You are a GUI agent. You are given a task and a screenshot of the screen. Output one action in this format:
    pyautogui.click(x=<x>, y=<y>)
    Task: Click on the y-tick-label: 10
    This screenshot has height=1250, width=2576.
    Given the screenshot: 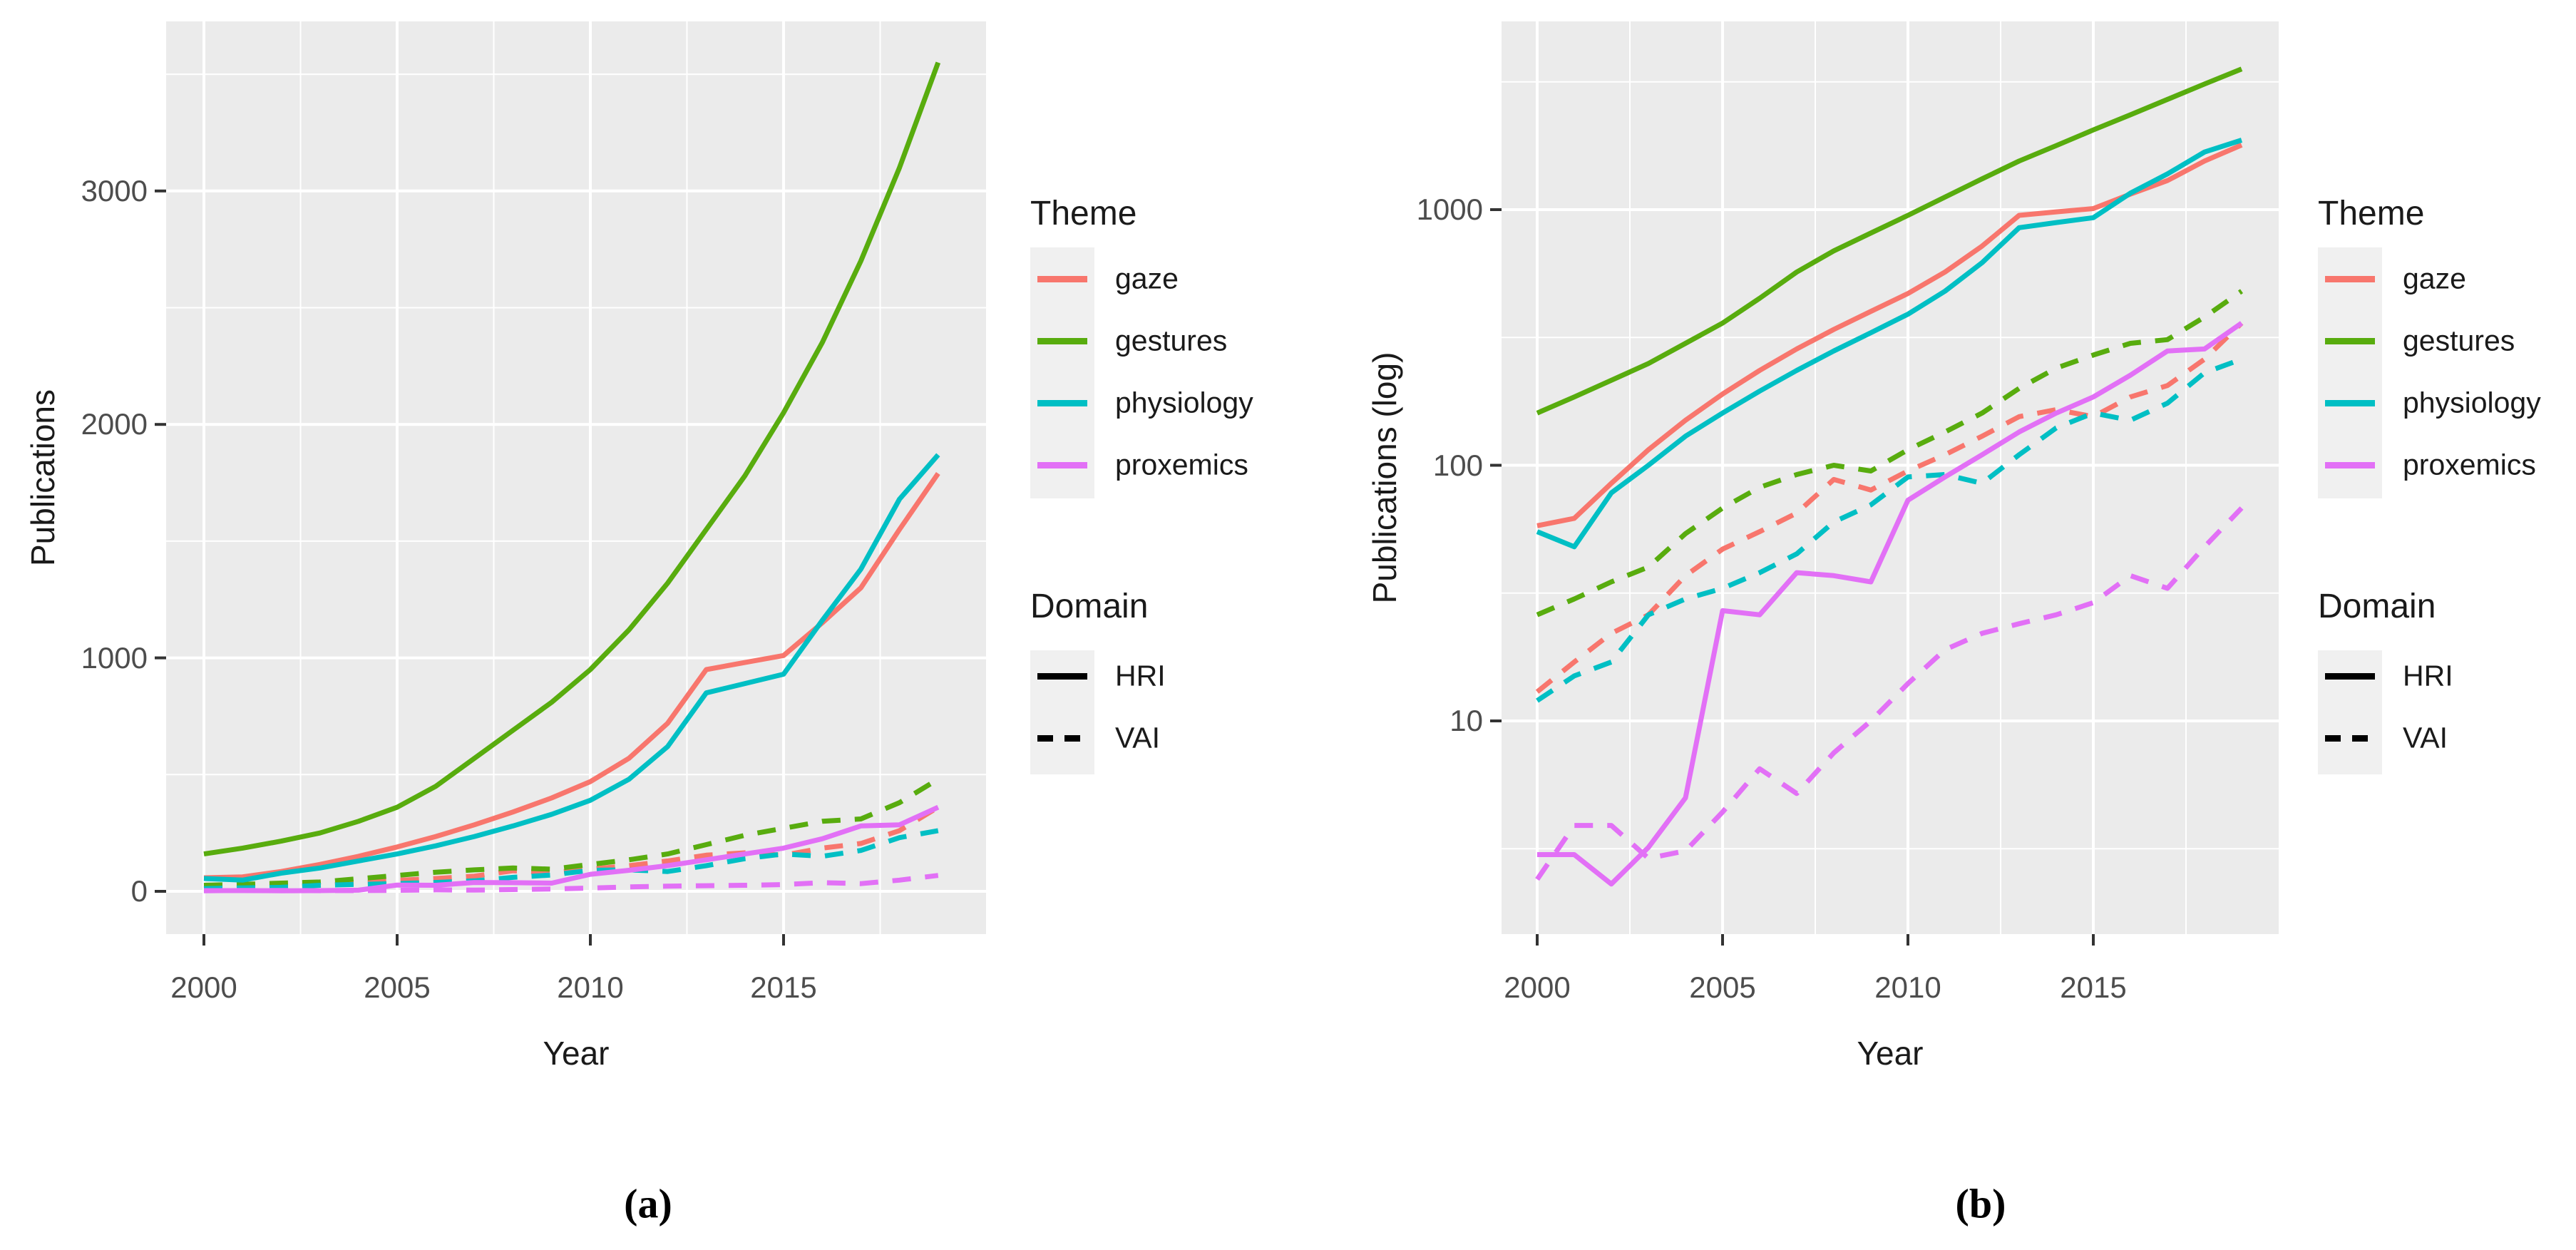 What is the action you would take?
    pyautogui.click(x=1466, y=720)
    